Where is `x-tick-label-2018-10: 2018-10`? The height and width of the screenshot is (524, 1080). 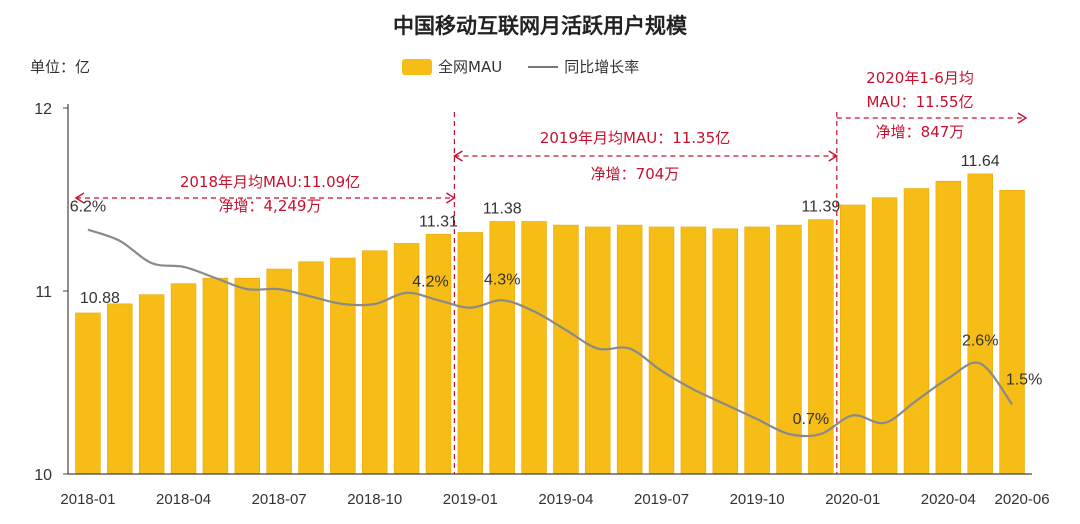
x-tick-label-2018-10: 2018-10 is located at coordinates (374, 499).